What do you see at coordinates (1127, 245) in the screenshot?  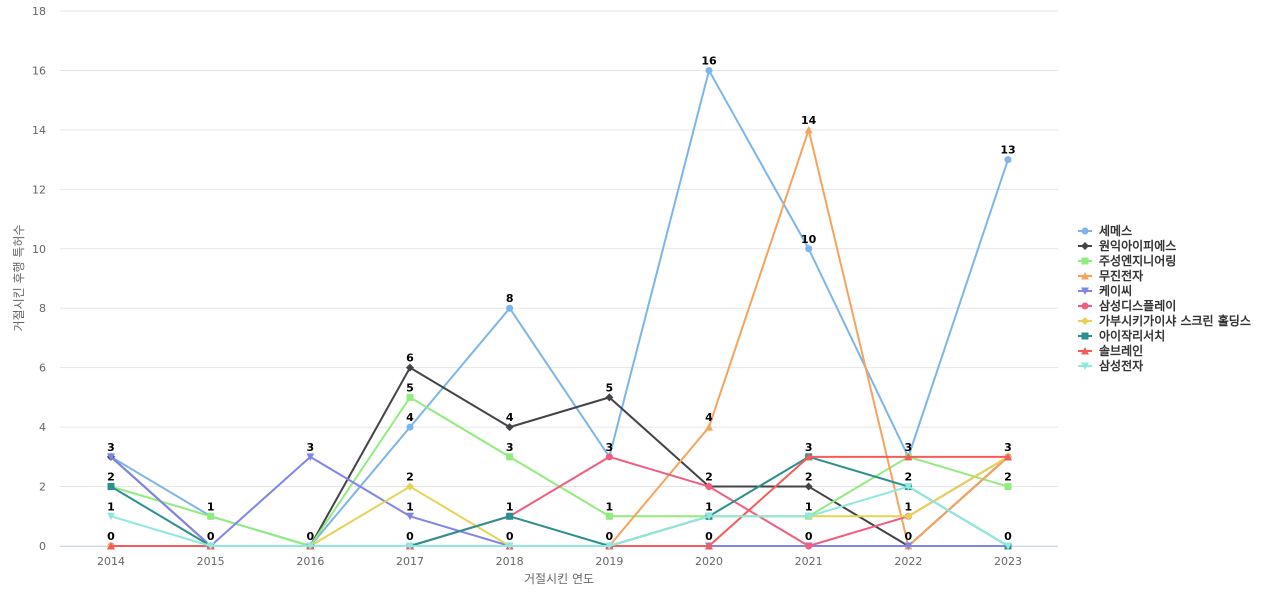 I see `legend-item: 원익아이피에스` at bounding box center [1127, 245].